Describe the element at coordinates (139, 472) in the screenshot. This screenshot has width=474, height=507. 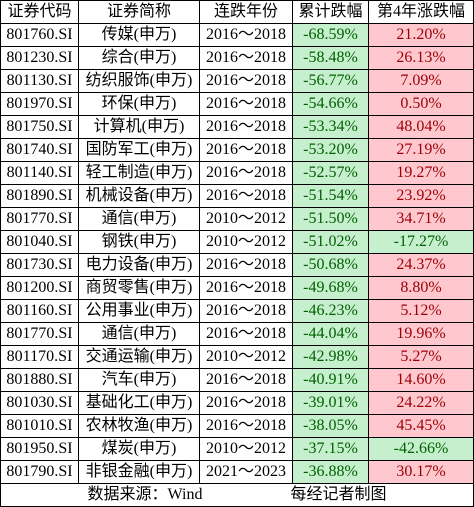
I see `cell-name: 非银金融(申万)` at that location.